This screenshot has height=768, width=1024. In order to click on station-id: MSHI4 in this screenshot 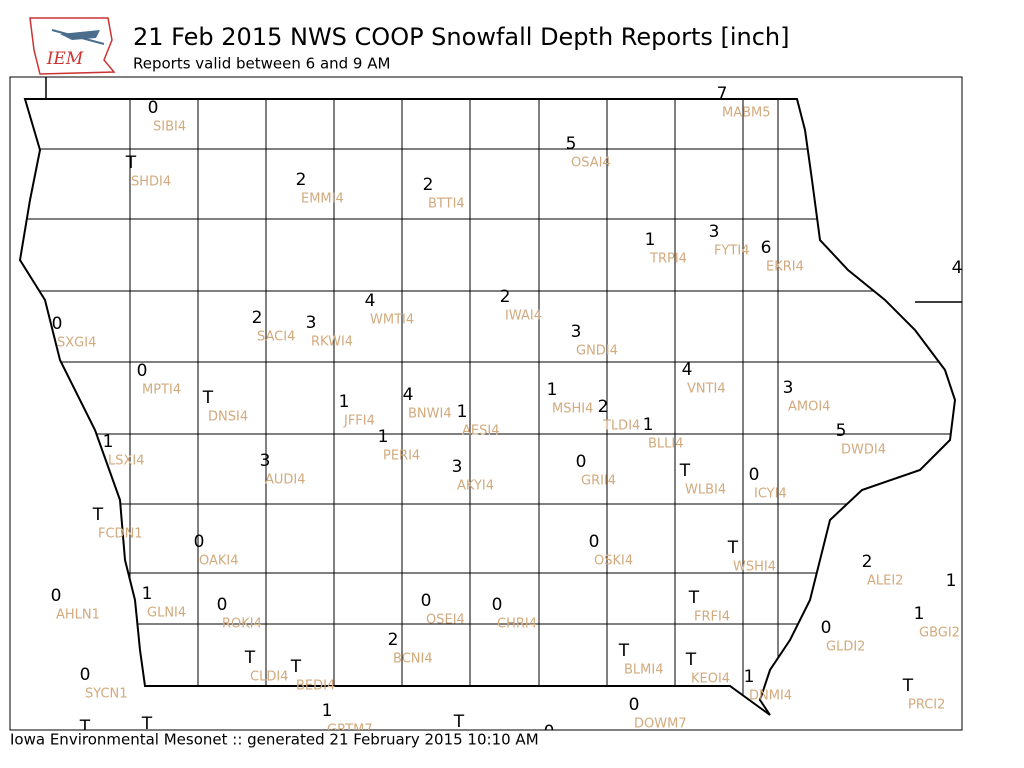, I will do `click(572, 409)`.